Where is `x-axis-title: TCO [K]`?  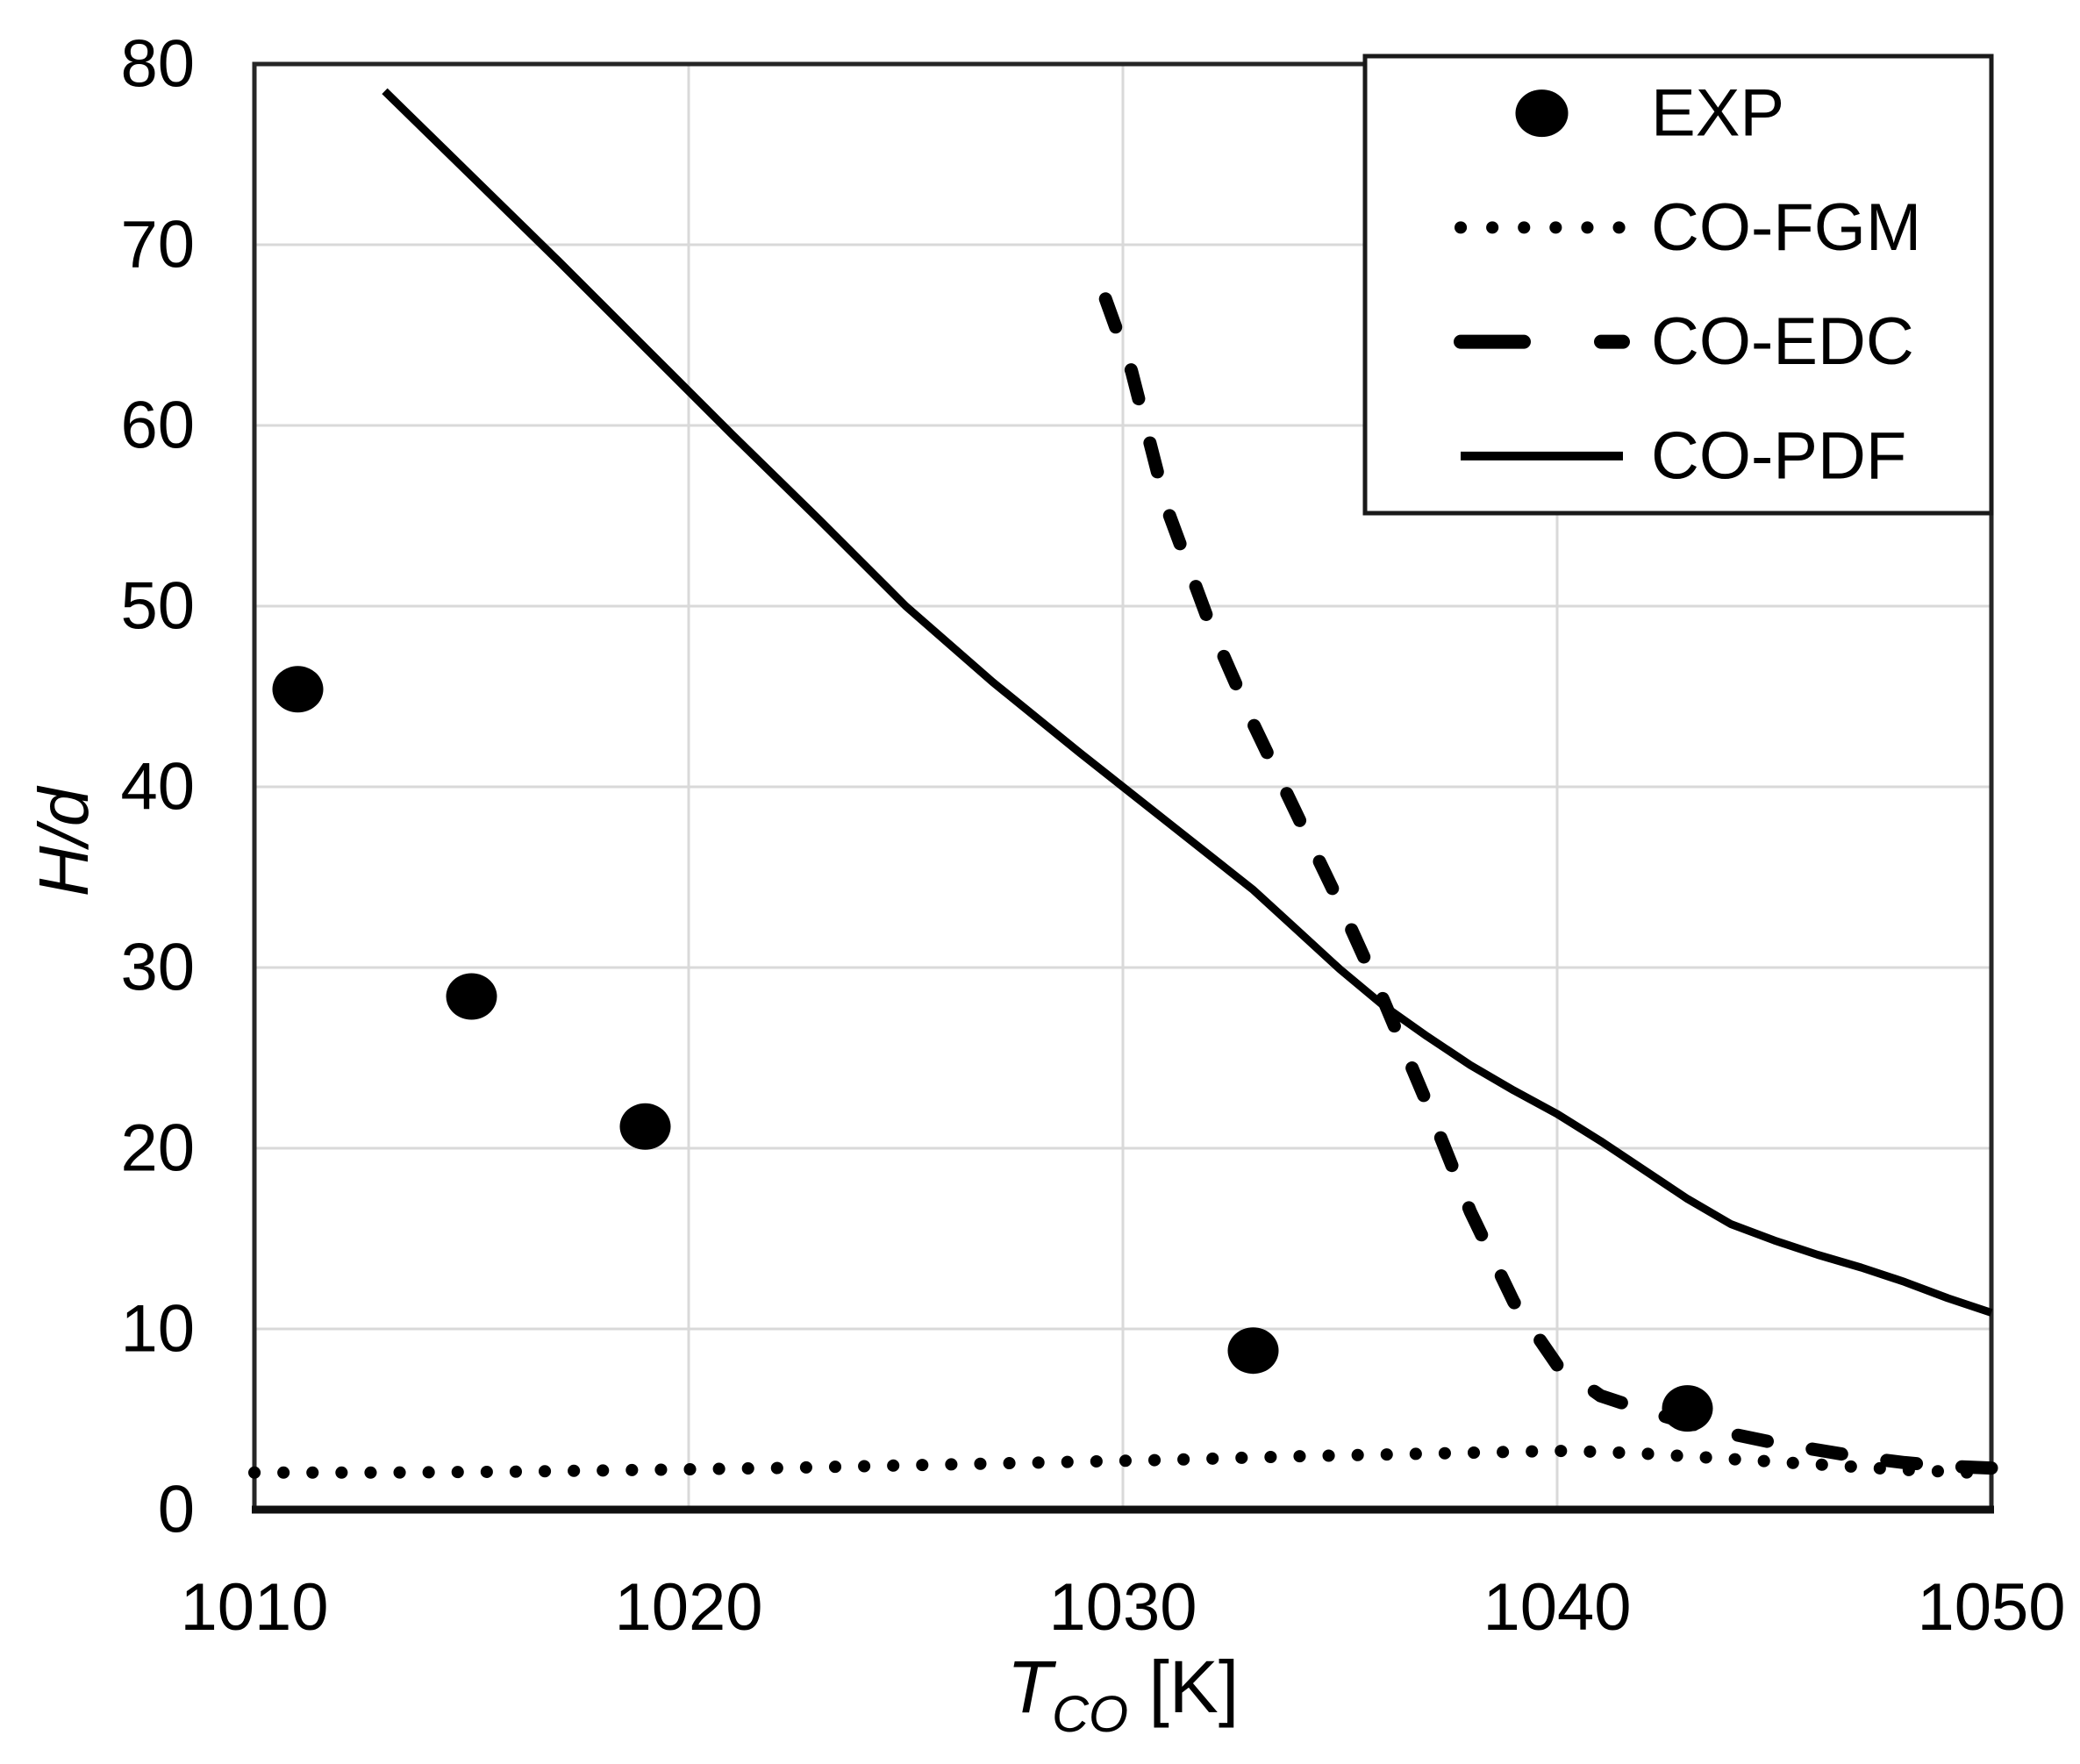 x-axis-title: TCO [K] is located at coordinates (1123, 1694).